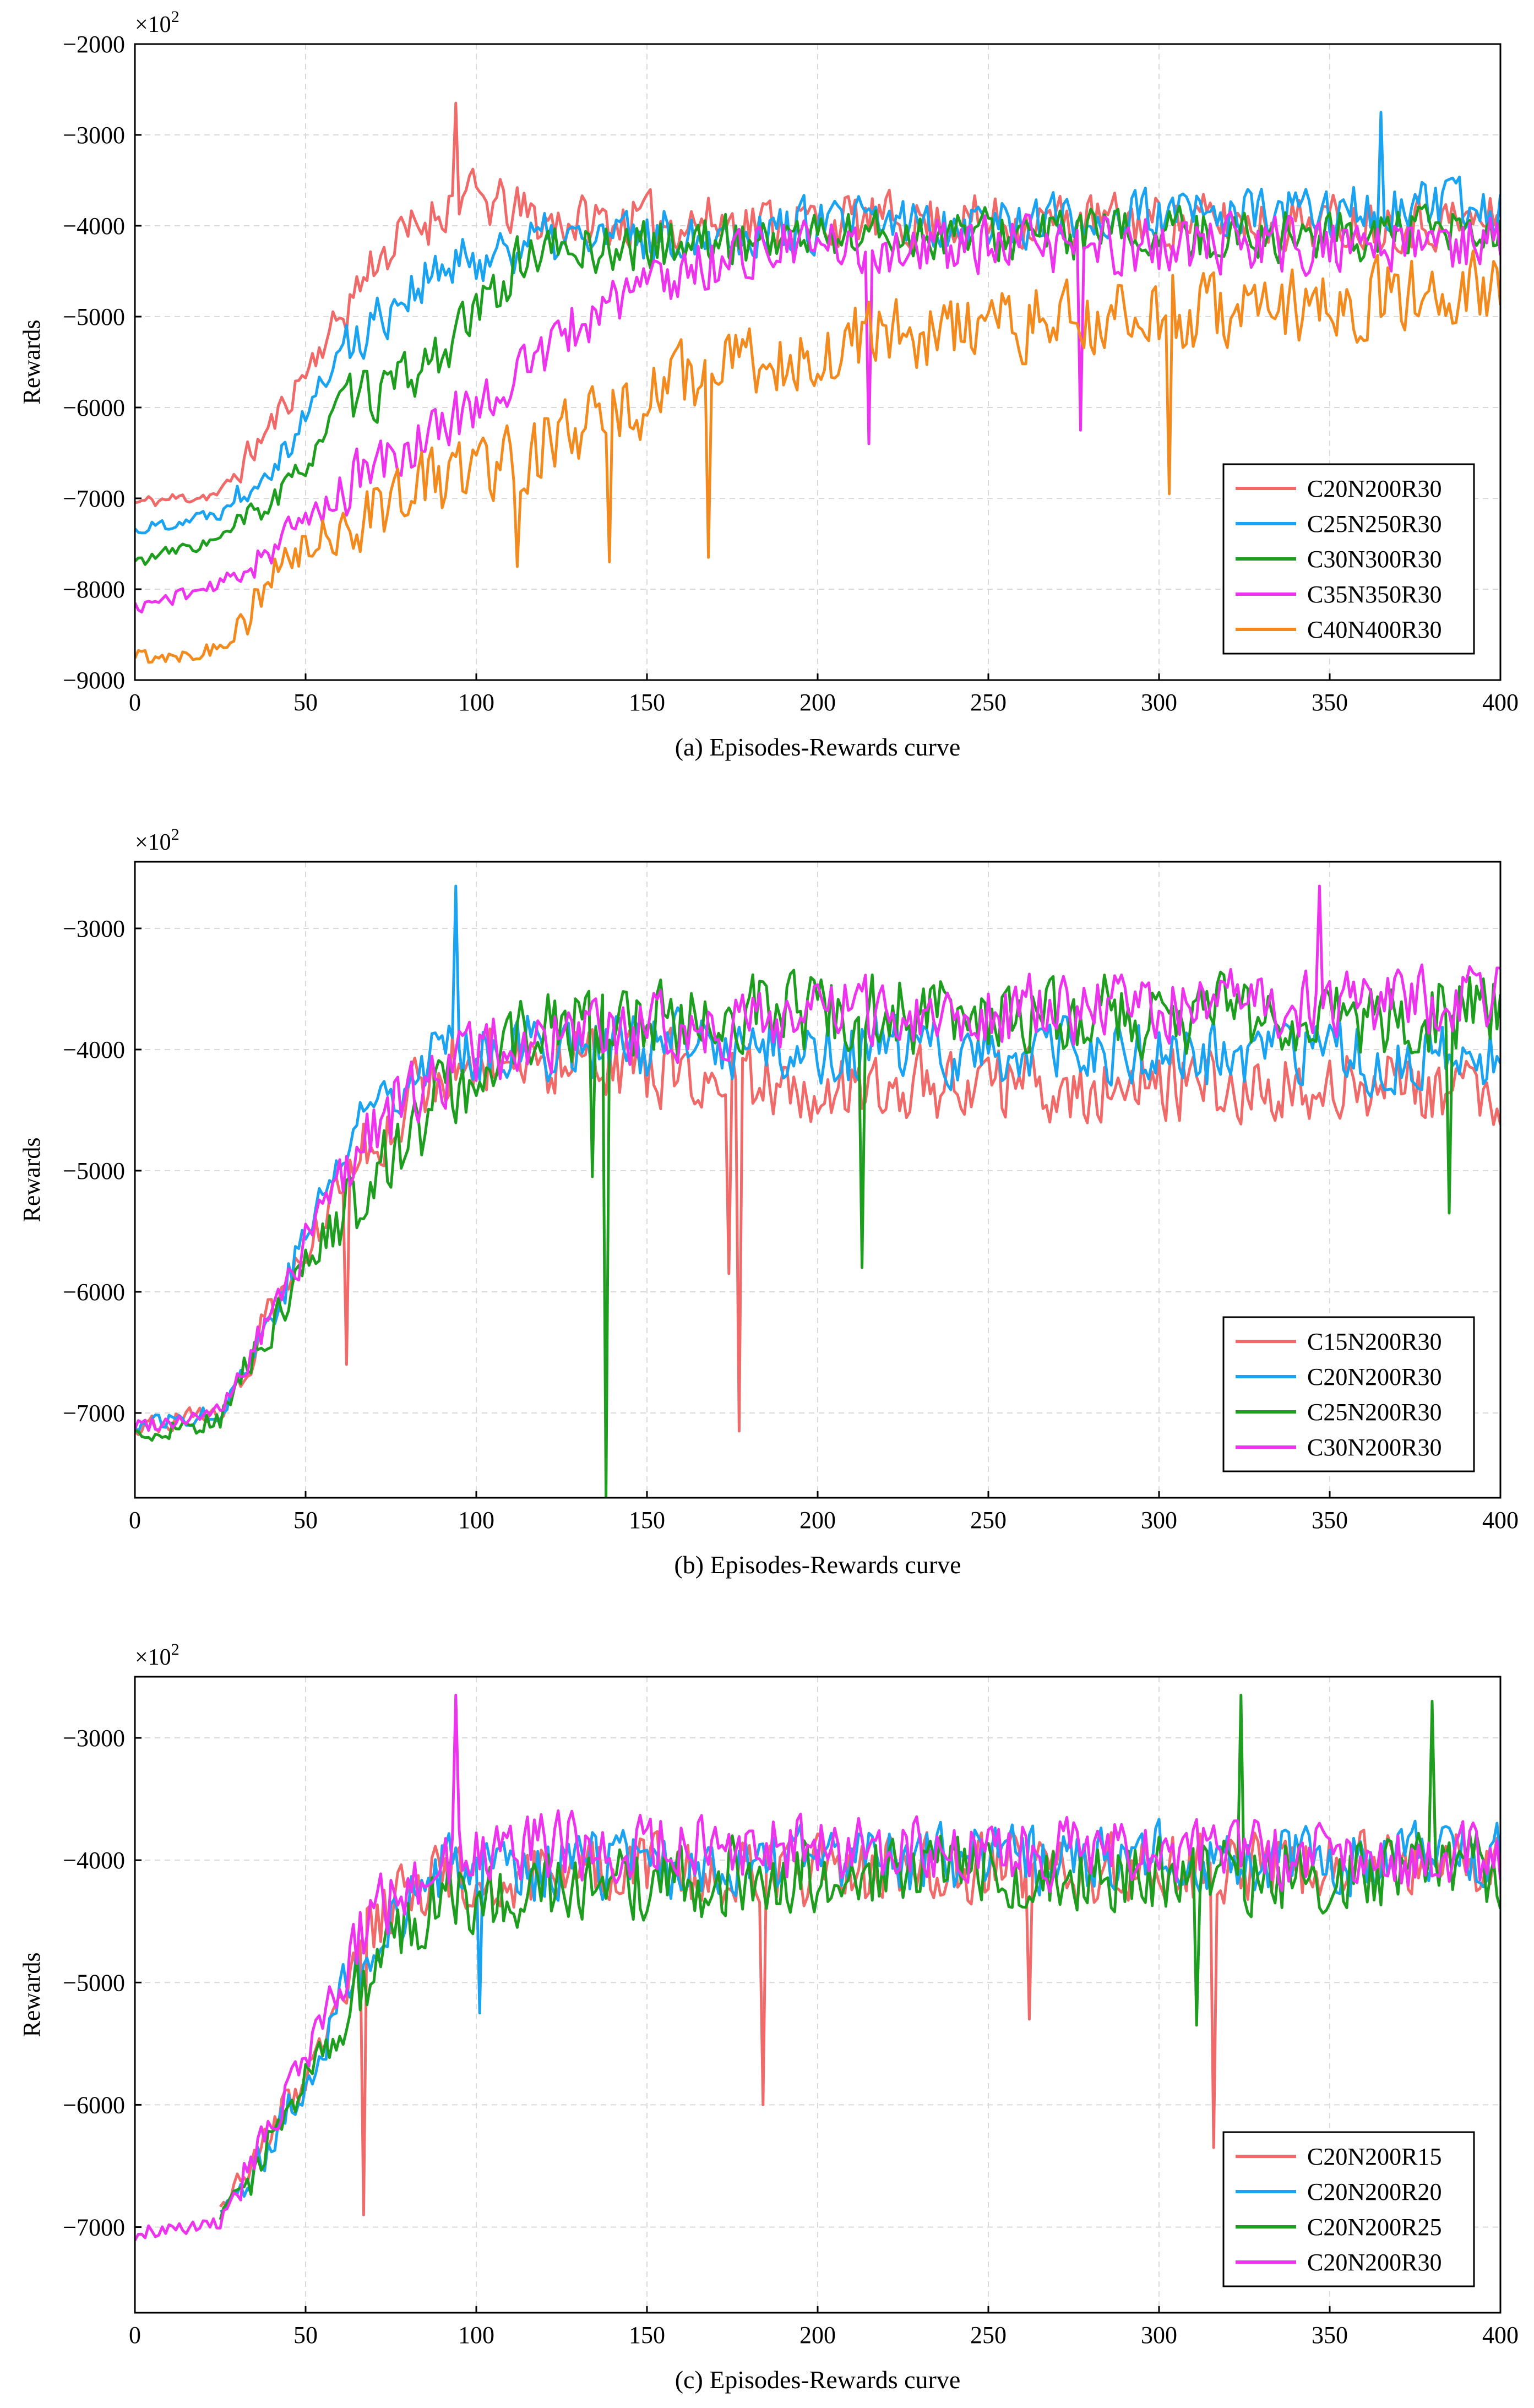  What do you see at coordinates (1348, 1394) in the screenshot?
I see `legend: C15N200R30 C20N200R30 C25N200R30 C30N200R30` at bounding box center [1348, 1394].